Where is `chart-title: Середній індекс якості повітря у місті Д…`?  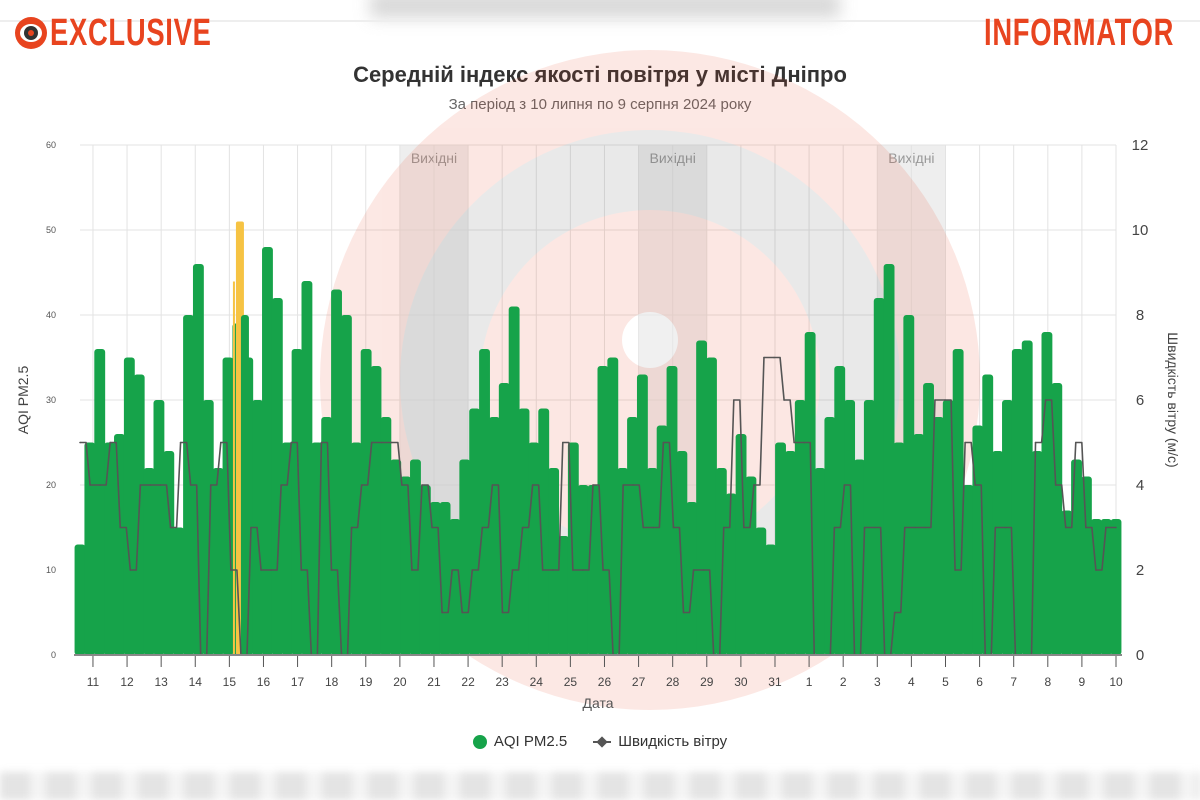 chart-title: Середній індекс якості повітря у місті Д… is located at coordinates (600, 75).